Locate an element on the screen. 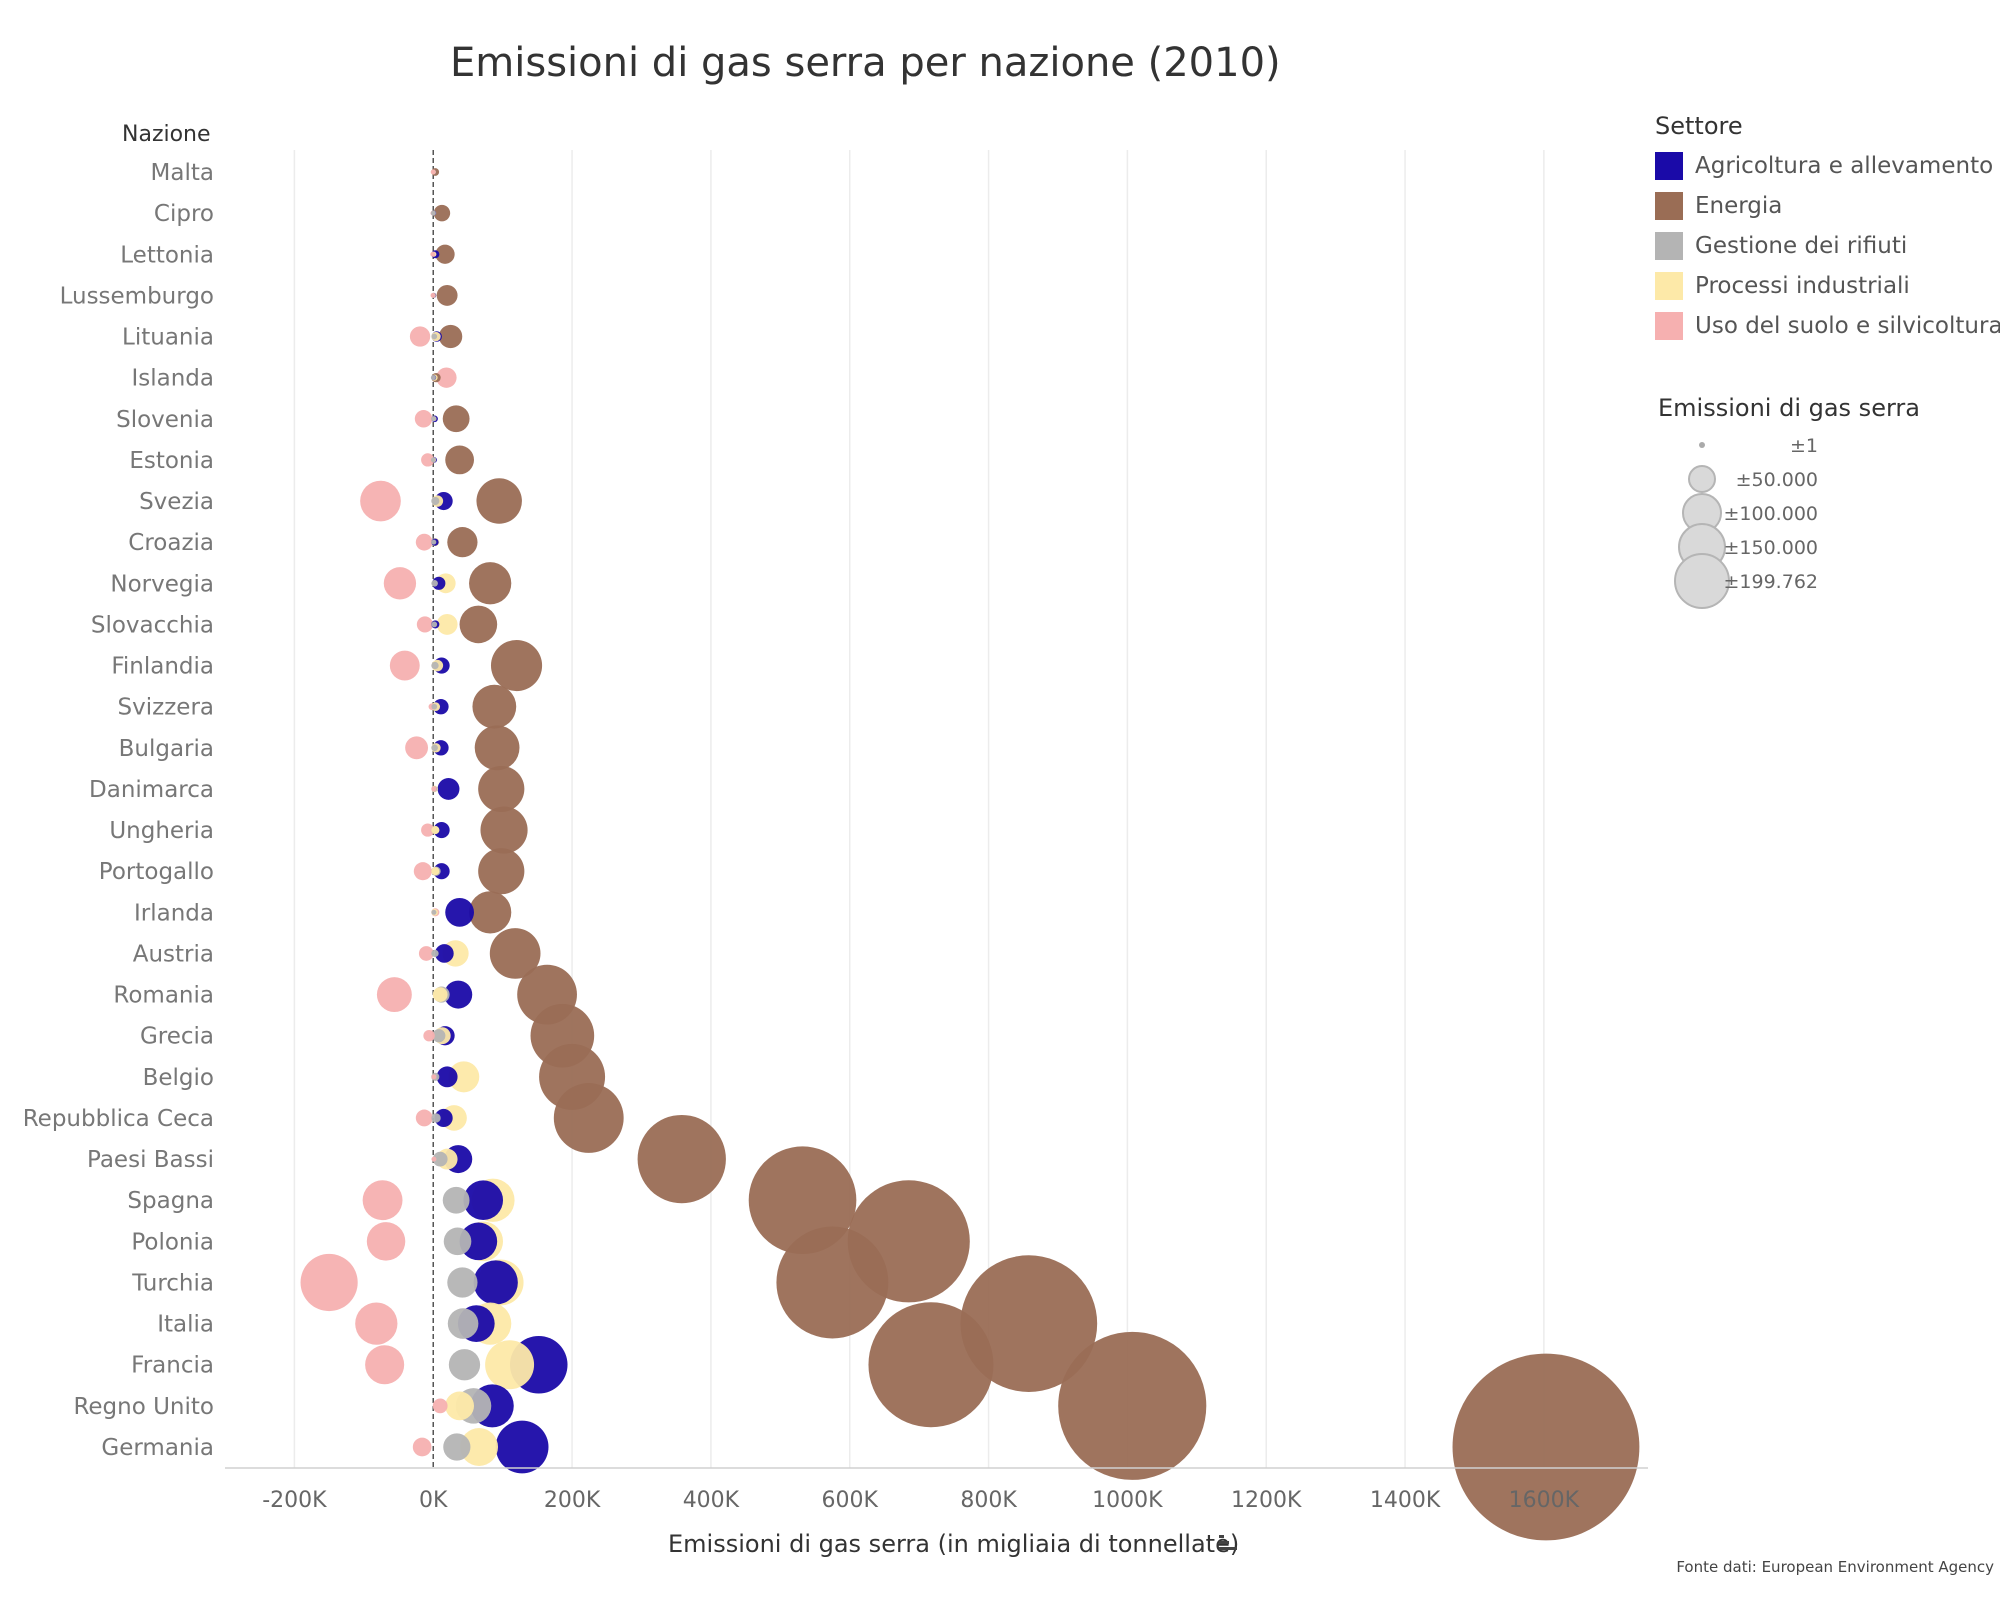 The height and width of the screenshot is (1600, 2000). legend-item: Energia is located at coordinates (1827, 206).